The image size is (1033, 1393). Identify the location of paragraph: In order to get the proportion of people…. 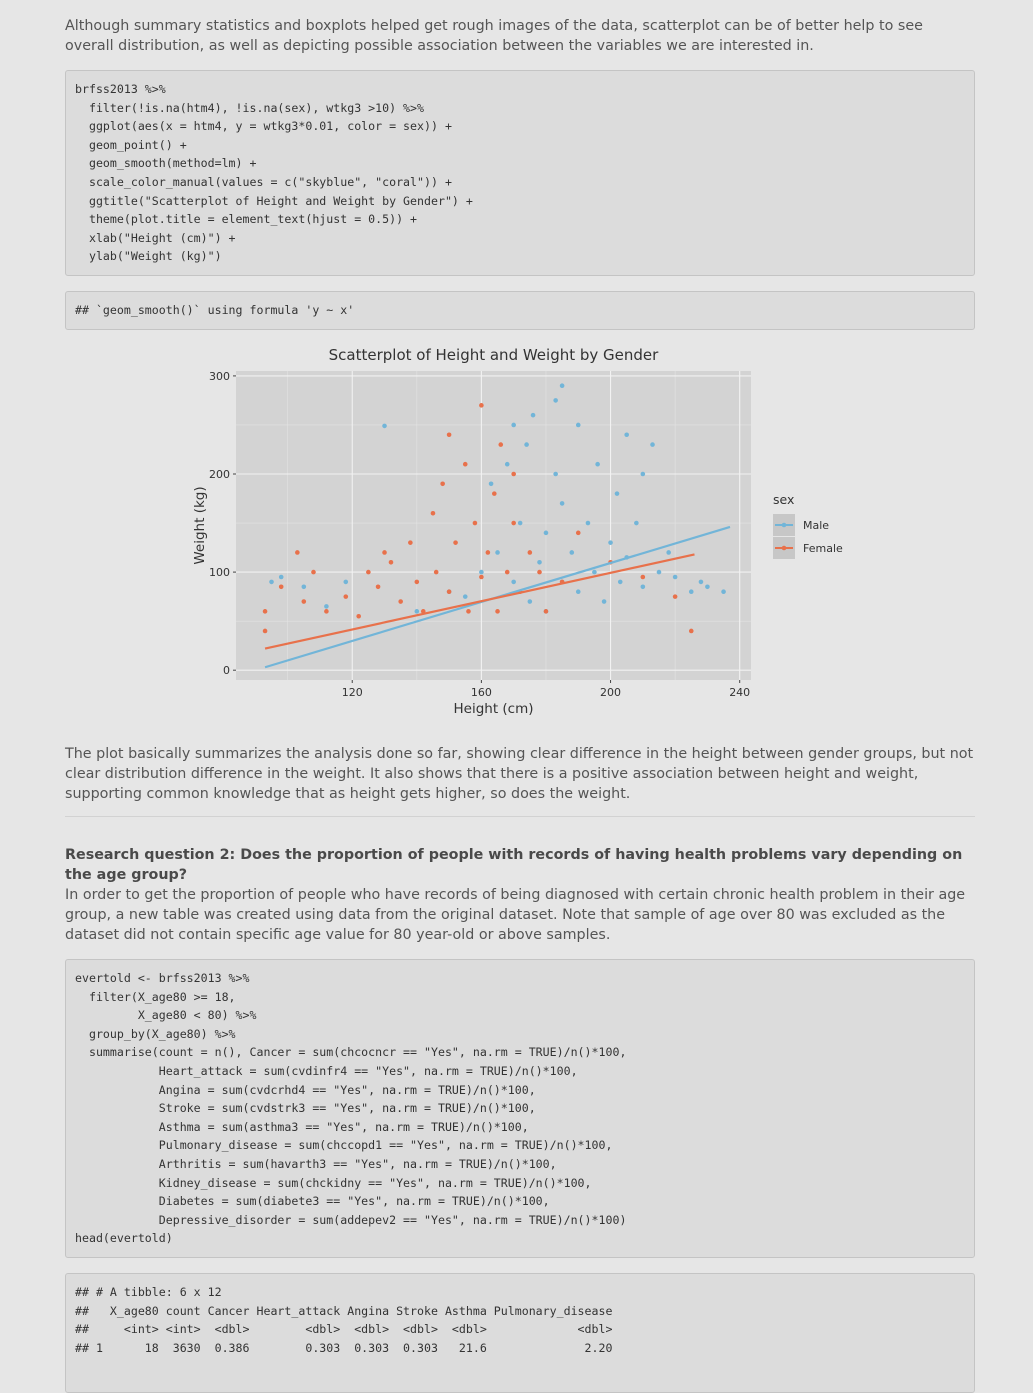
(515, 915).